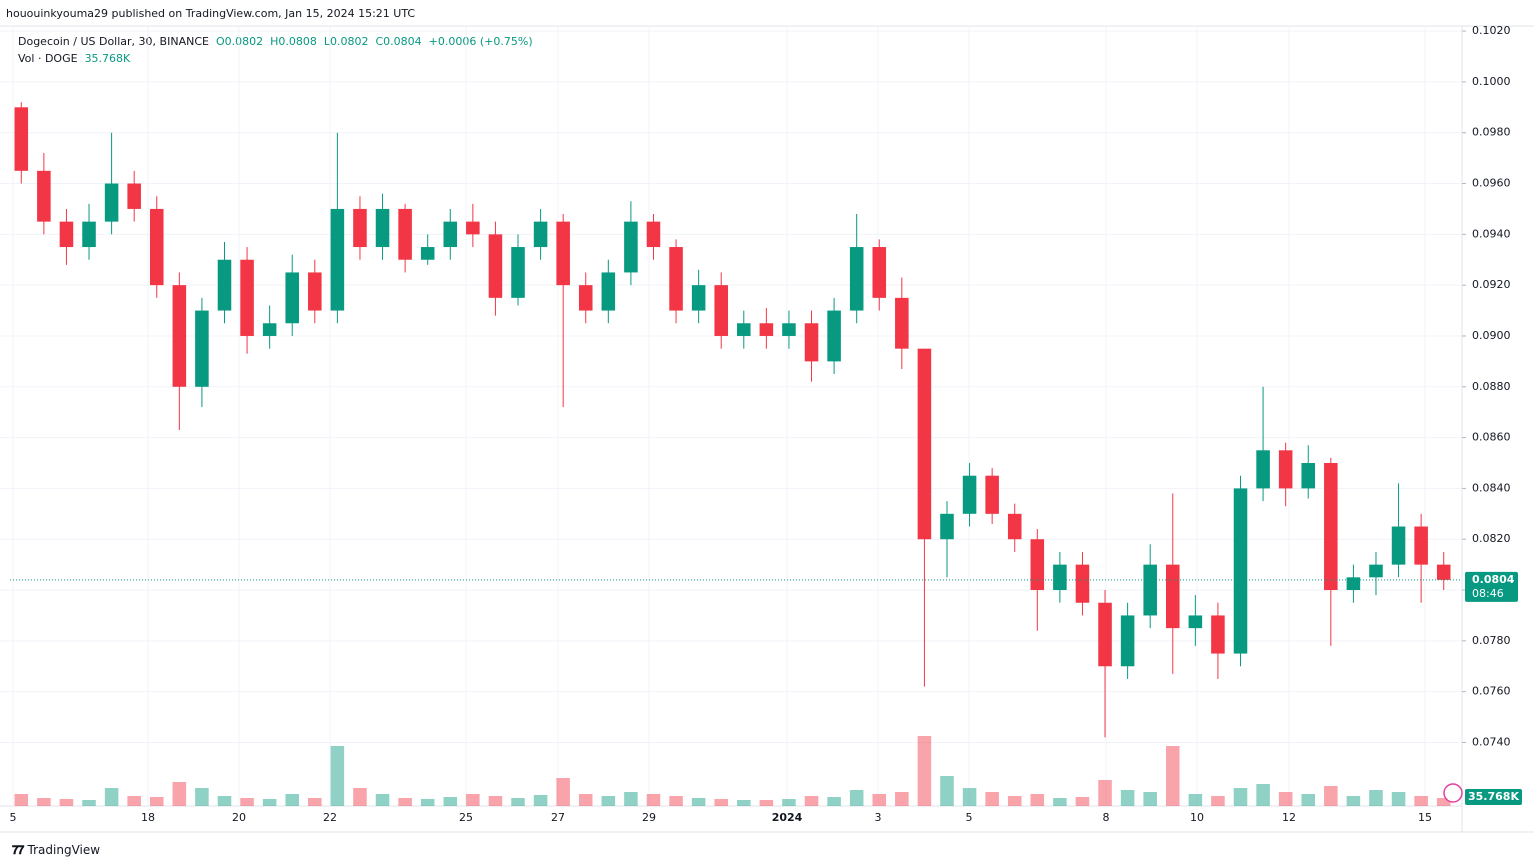 Image resolution: width=1534 pixels, height=868 pixels. Describe the element at coordinates (13, 817) in the screenshot. I see `x-tick-label: 5` at that location.